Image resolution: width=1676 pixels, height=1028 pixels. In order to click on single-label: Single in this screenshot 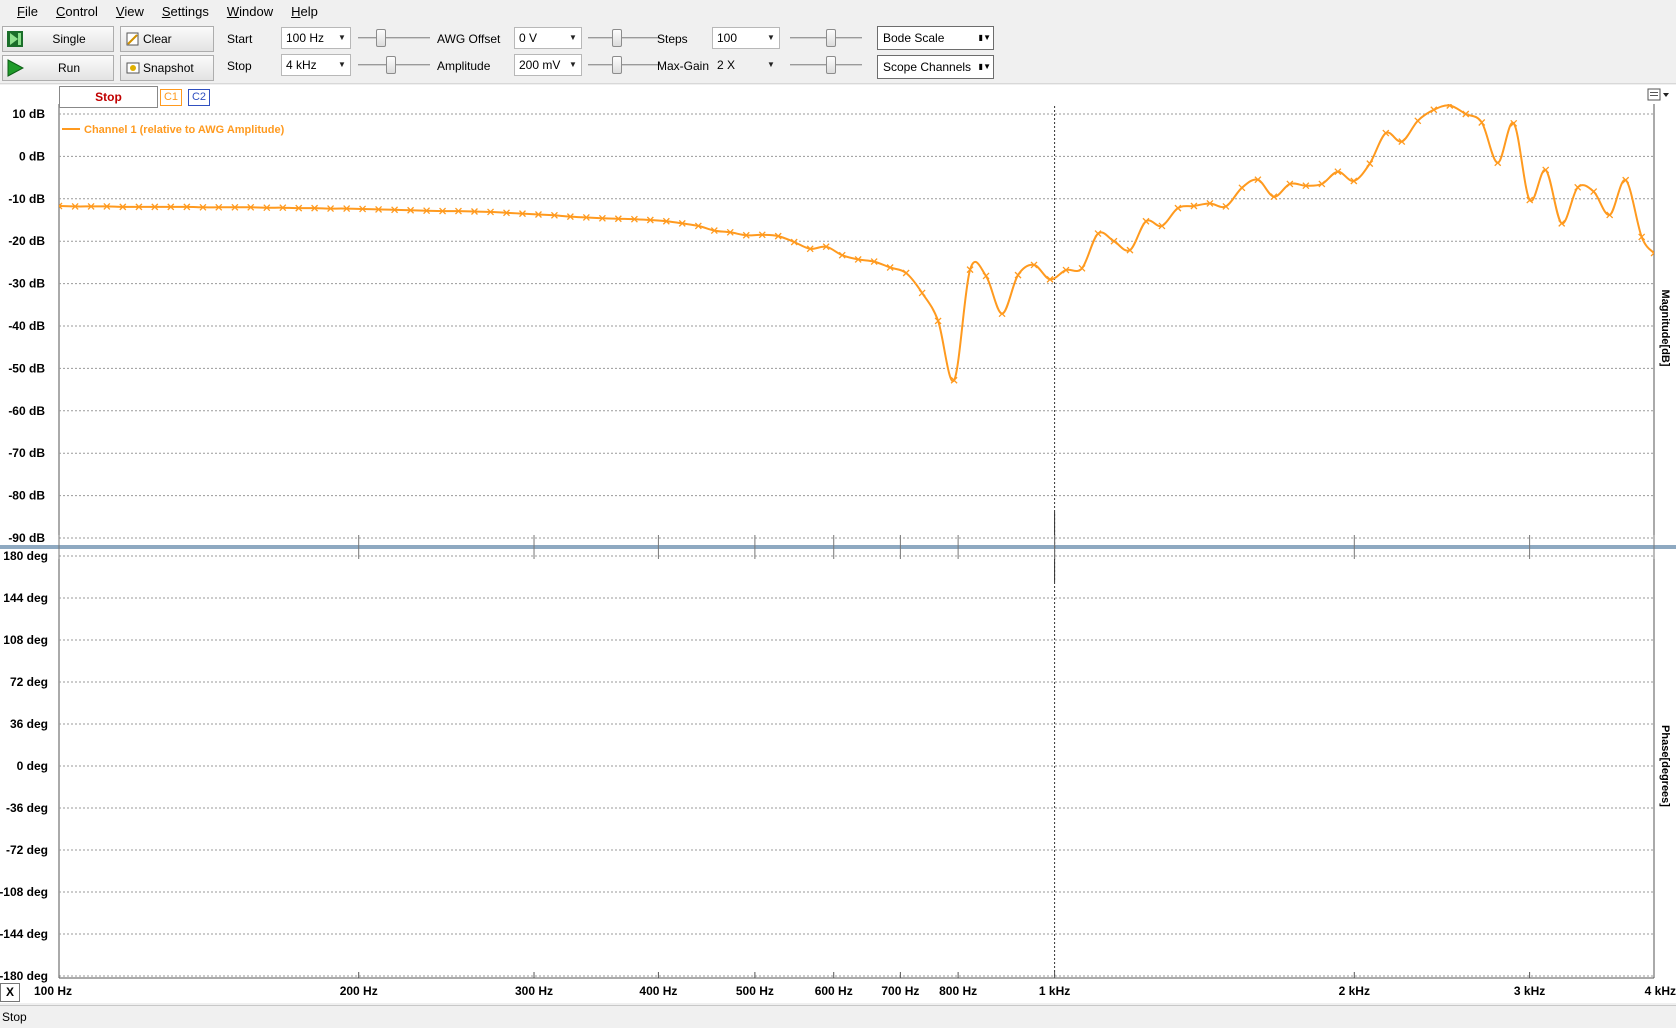, I will do `click(69, 39)`.